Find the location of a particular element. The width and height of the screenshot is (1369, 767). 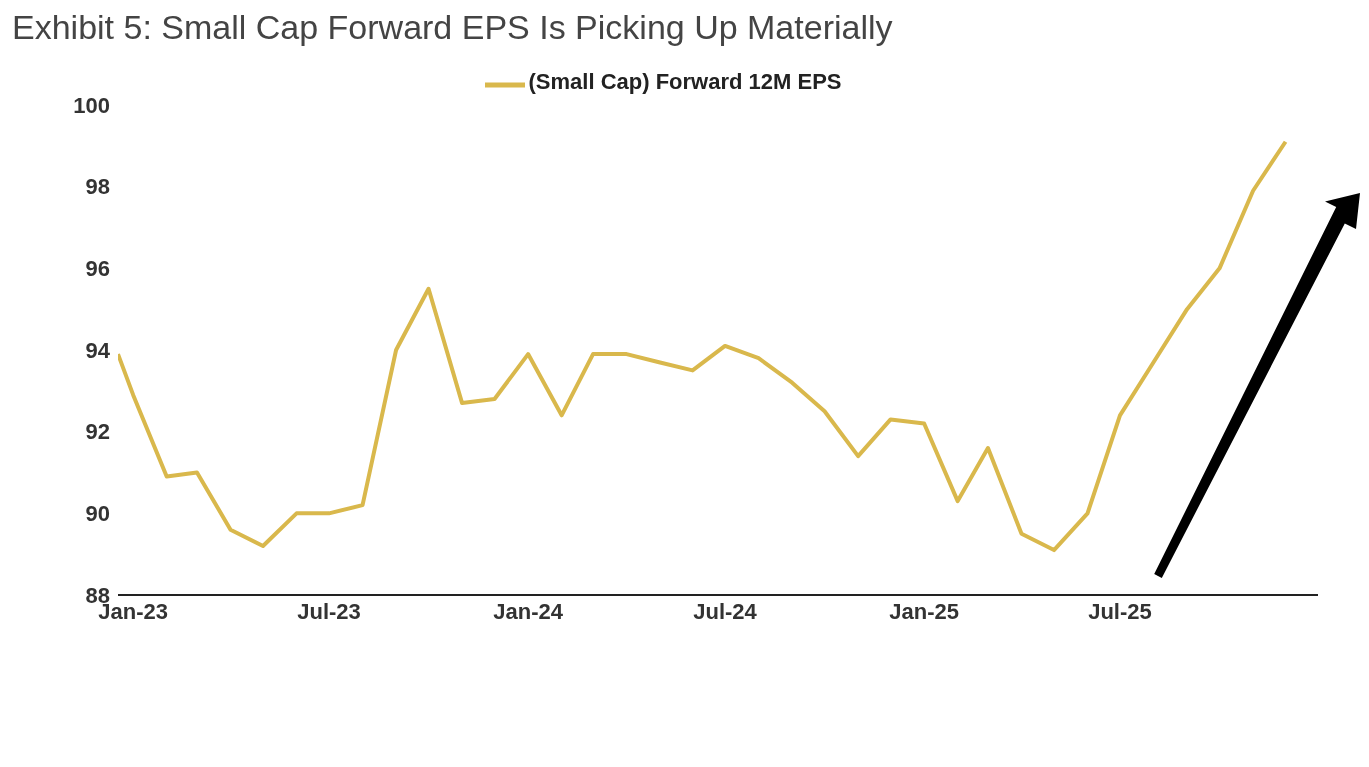

y-tick-label: 100 is located at coordinates (91, 105).